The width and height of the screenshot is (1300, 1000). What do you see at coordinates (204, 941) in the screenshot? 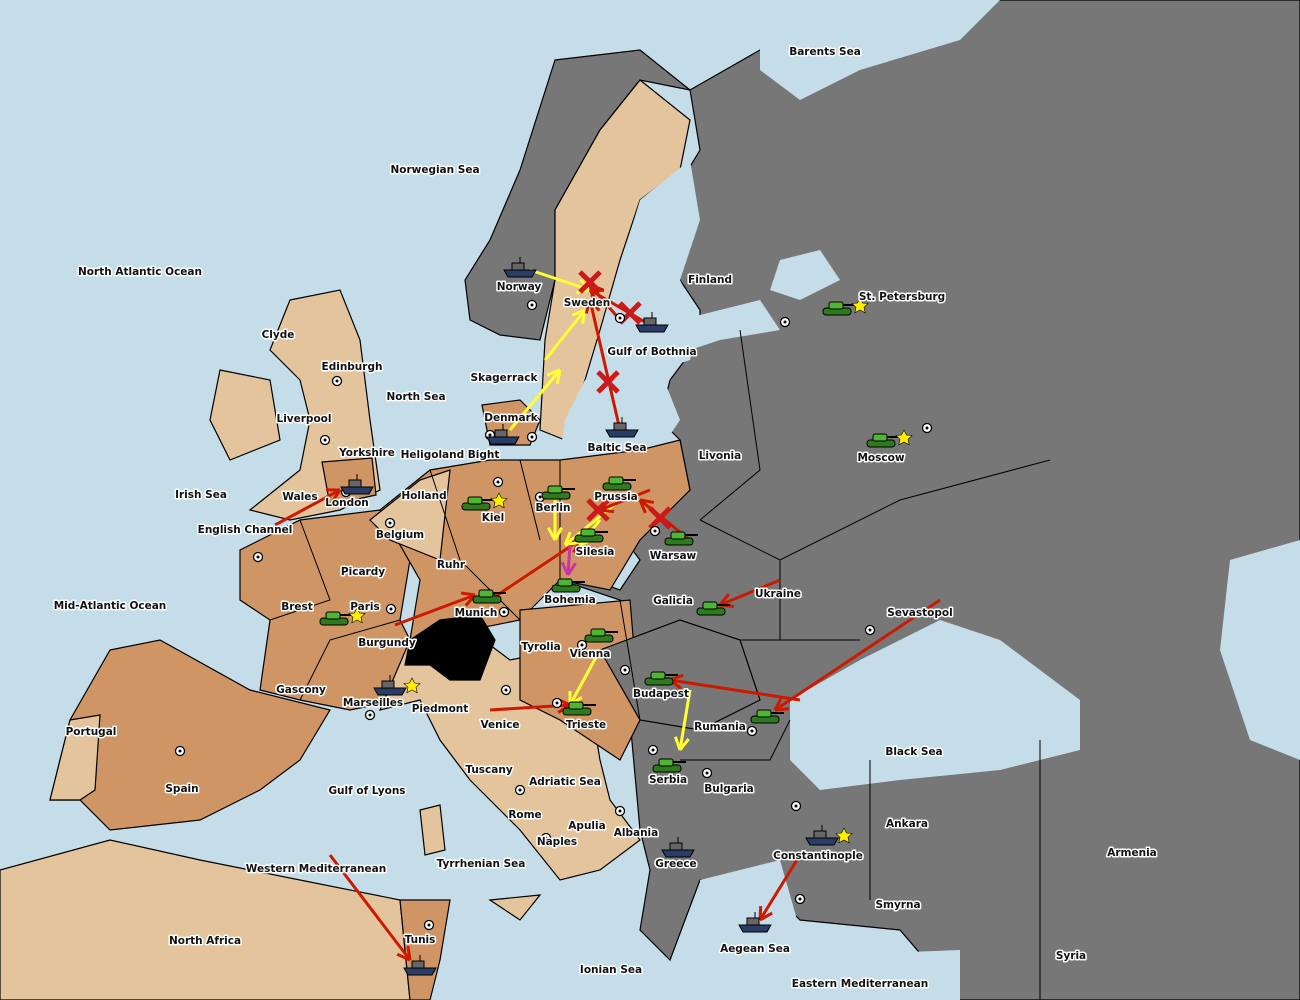
I see `label-north-africa: North Africa` at bounding box center [204, 941].